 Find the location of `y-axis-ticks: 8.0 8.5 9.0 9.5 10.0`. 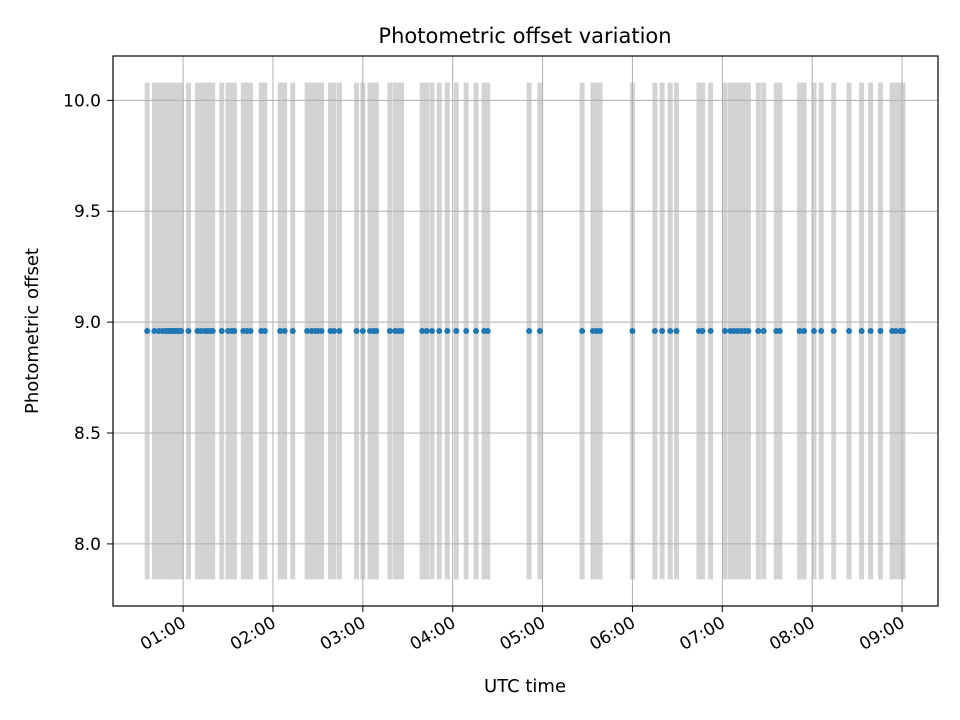

y-axis-ticks: 8.0 8.5 9.0 9.5 10.0 is located at coordinates (88, 323).